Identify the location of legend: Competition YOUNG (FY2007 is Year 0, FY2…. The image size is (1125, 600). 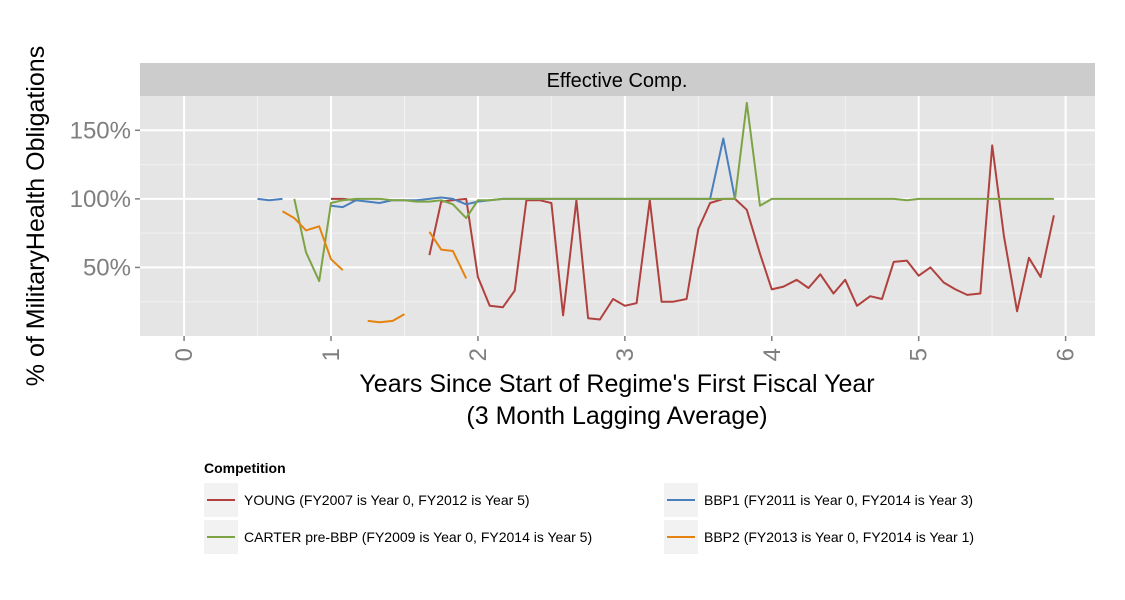
(589, 507).